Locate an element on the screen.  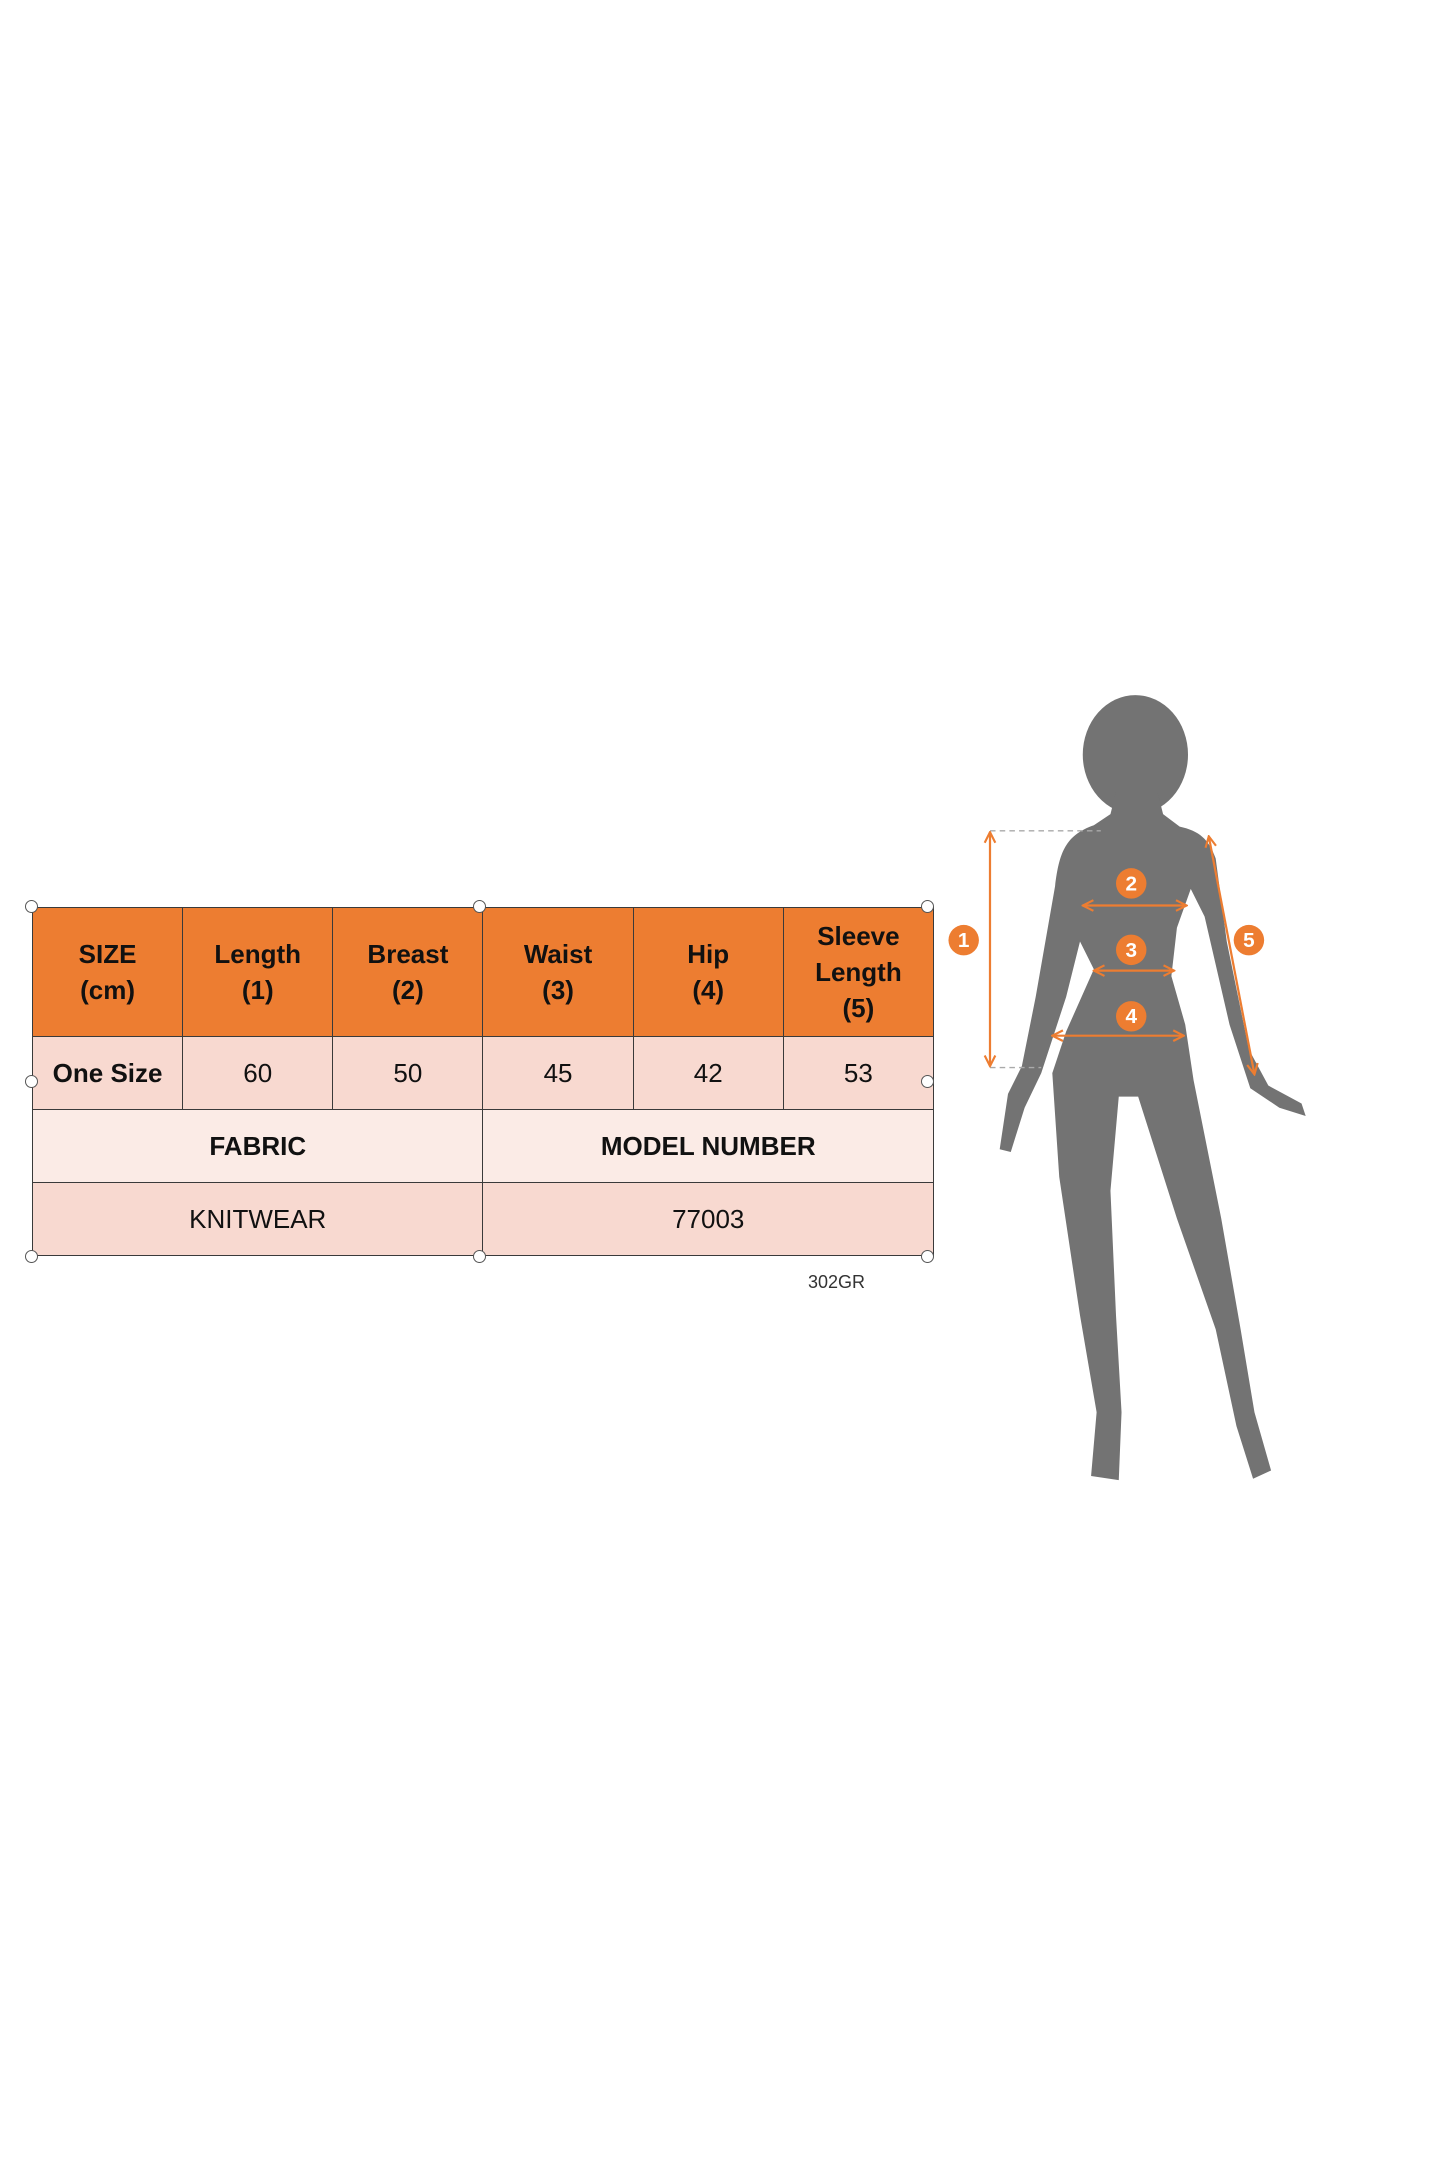
silhouette is located at coordinates (1152, 1088).